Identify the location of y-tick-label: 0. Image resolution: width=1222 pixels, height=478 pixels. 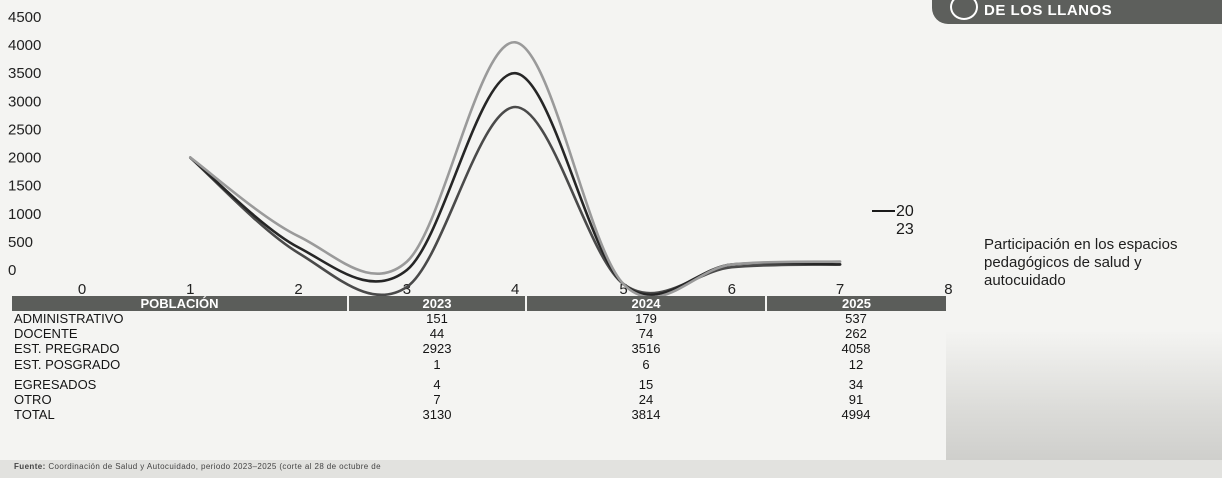
(12, 270).